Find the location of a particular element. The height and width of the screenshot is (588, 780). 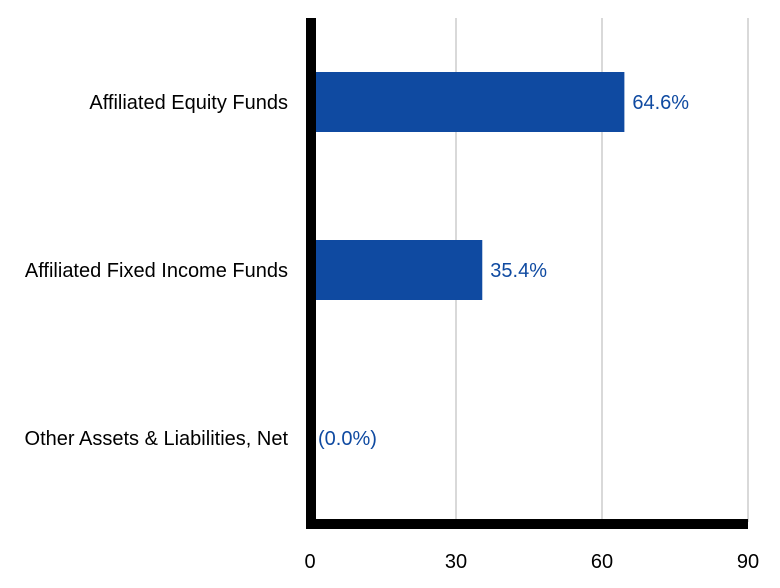

category-label-affiliated-equity-funds: Affiliated Equity Funds is located at coordinates (188, 103).